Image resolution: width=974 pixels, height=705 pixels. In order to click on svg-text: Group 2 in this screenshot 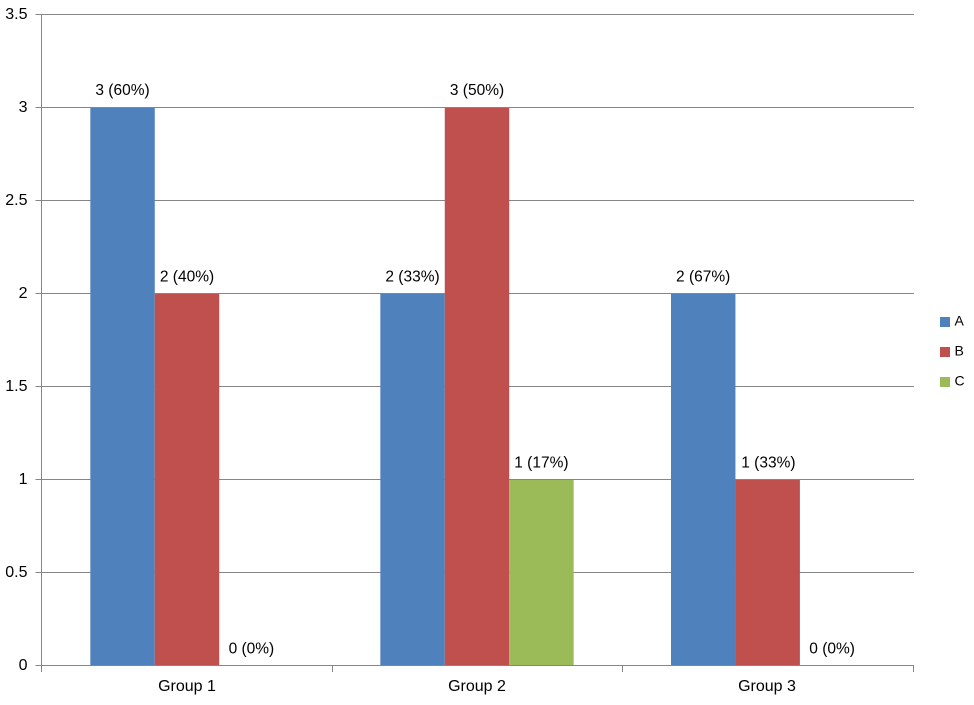, I will do `click(477, 686)`.